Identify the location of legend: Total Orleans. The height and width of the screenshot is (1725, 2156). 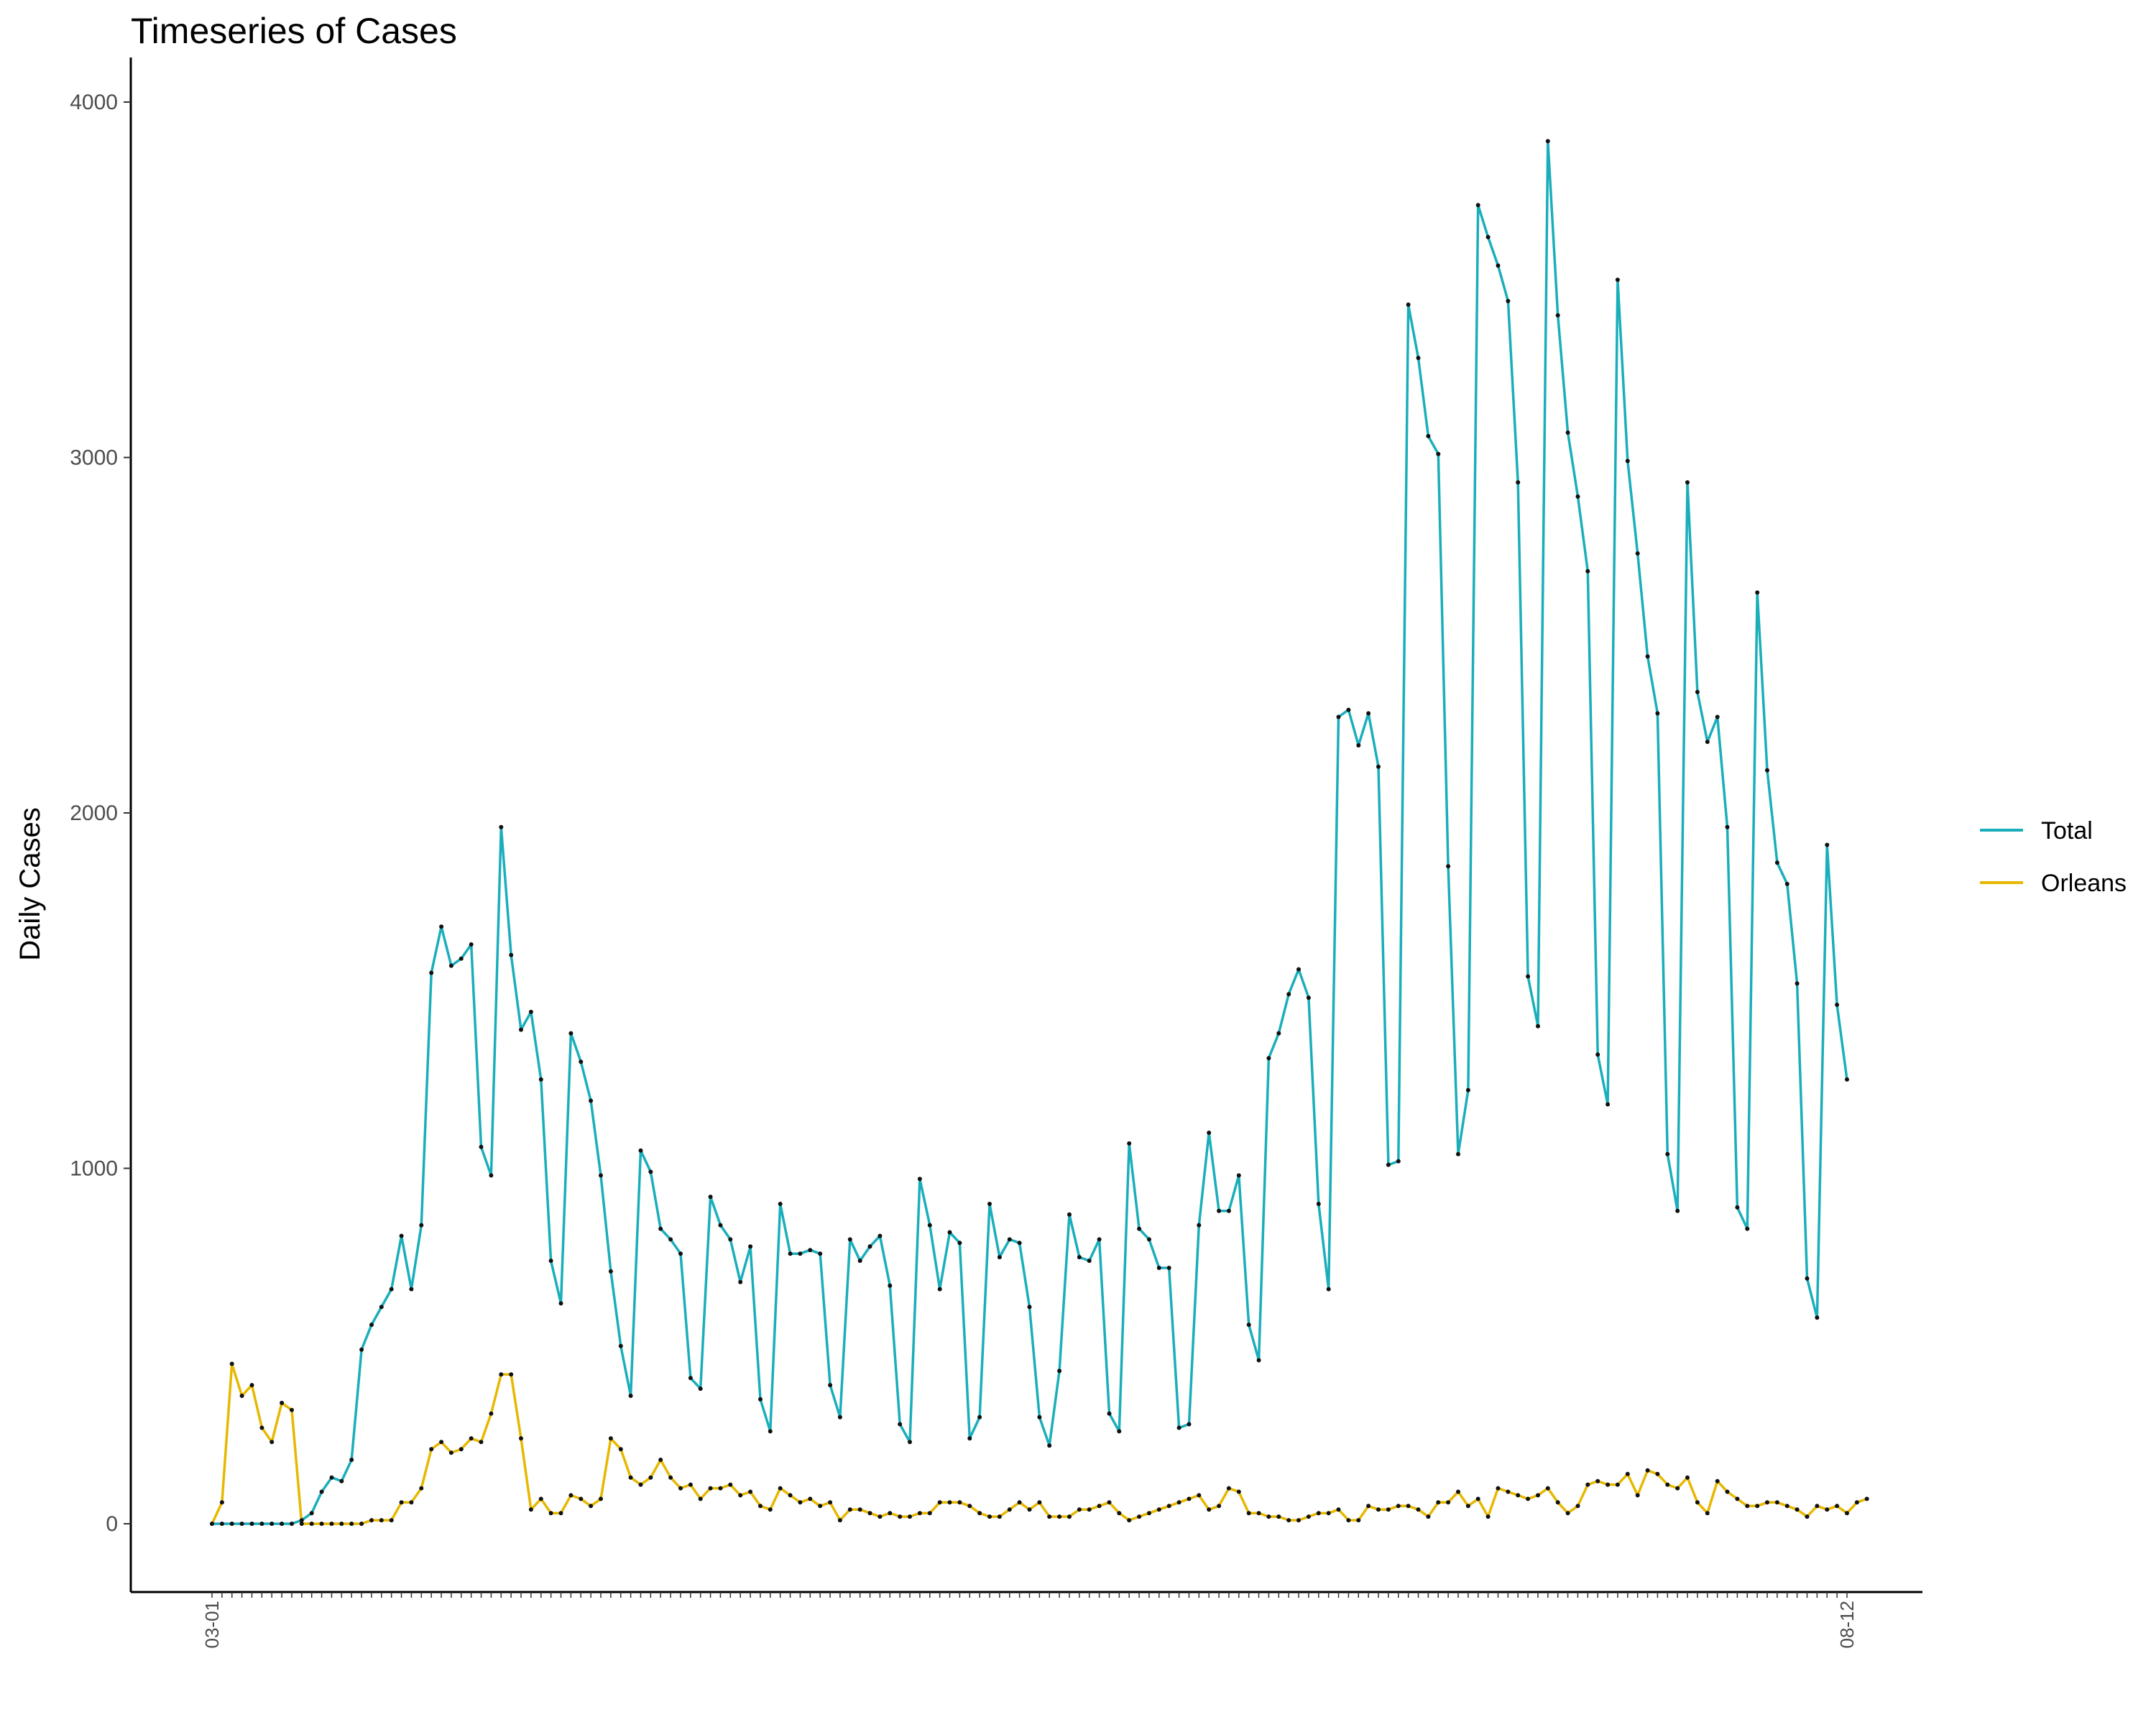
(2053, 857).